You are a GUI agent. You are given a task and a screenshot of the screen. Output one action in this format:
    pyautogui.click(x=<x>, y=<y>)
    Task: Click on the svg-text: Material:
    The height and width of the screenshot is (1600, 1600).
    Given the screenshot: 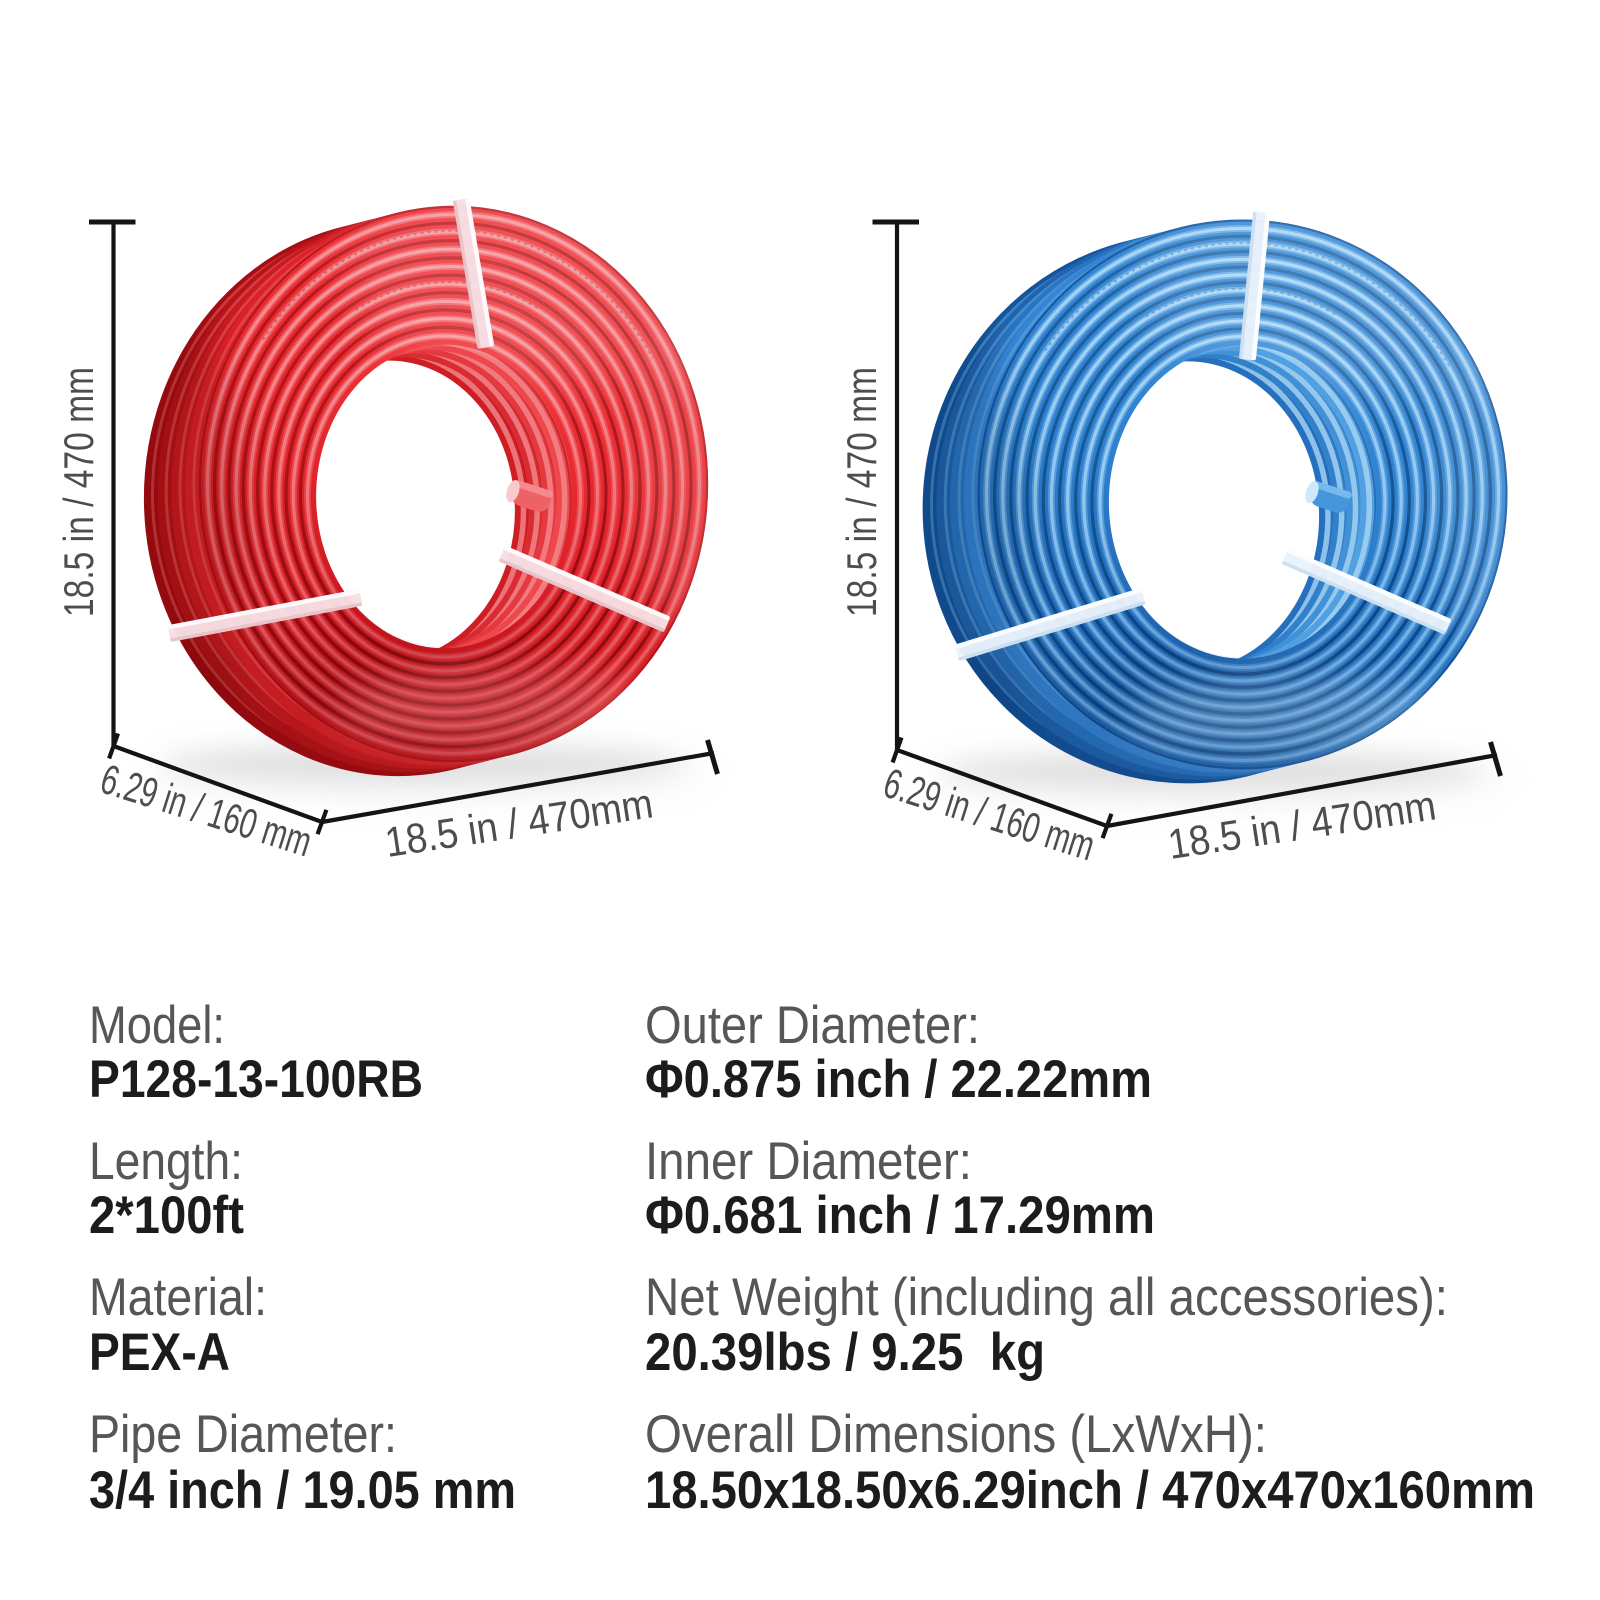 What is the action you would take?
    pyautogui.click(x=178, y=1297)
    